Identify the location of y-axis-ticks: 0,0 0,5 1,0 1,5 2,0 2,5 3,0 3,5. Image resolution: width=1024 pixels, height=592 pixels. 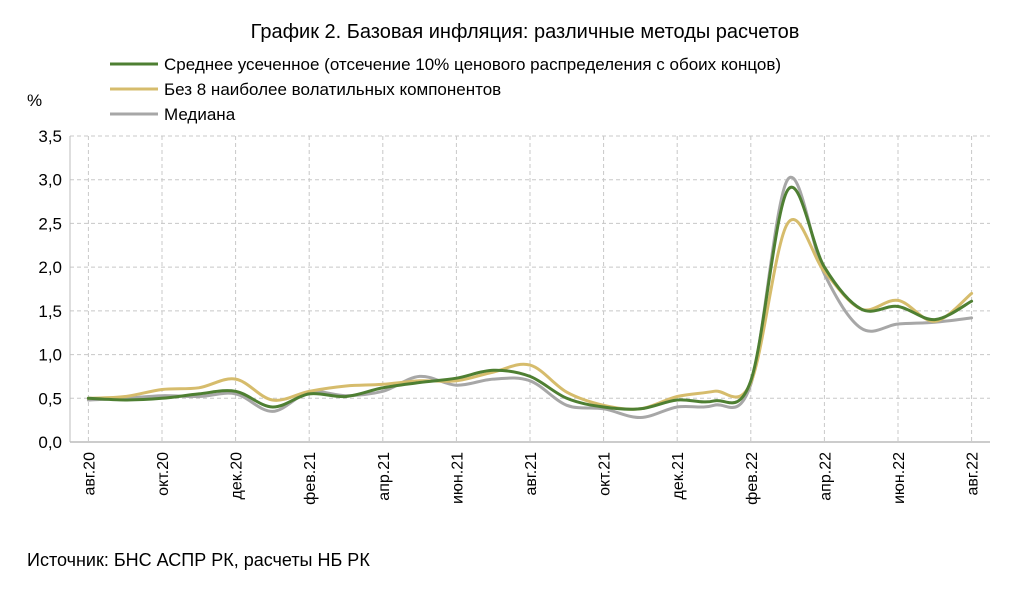
(50, 289).